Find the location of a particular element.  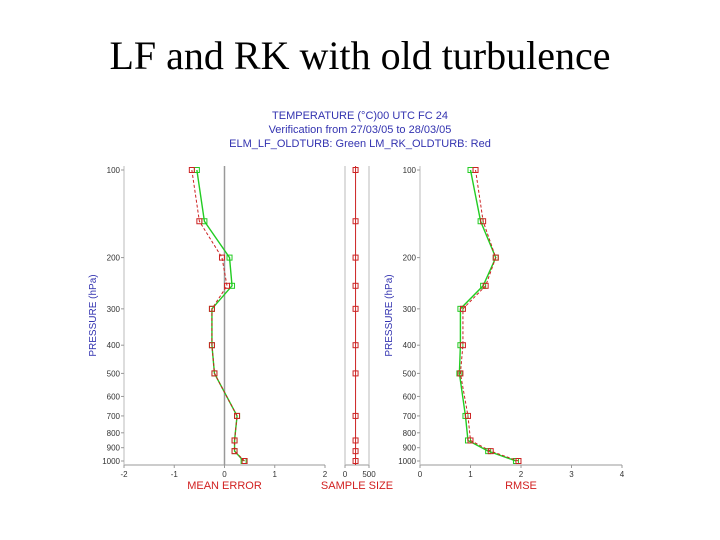

chart-title: TEMPERATURE (°C)00 UTC FC 24 is located at coordinates (360, 116).